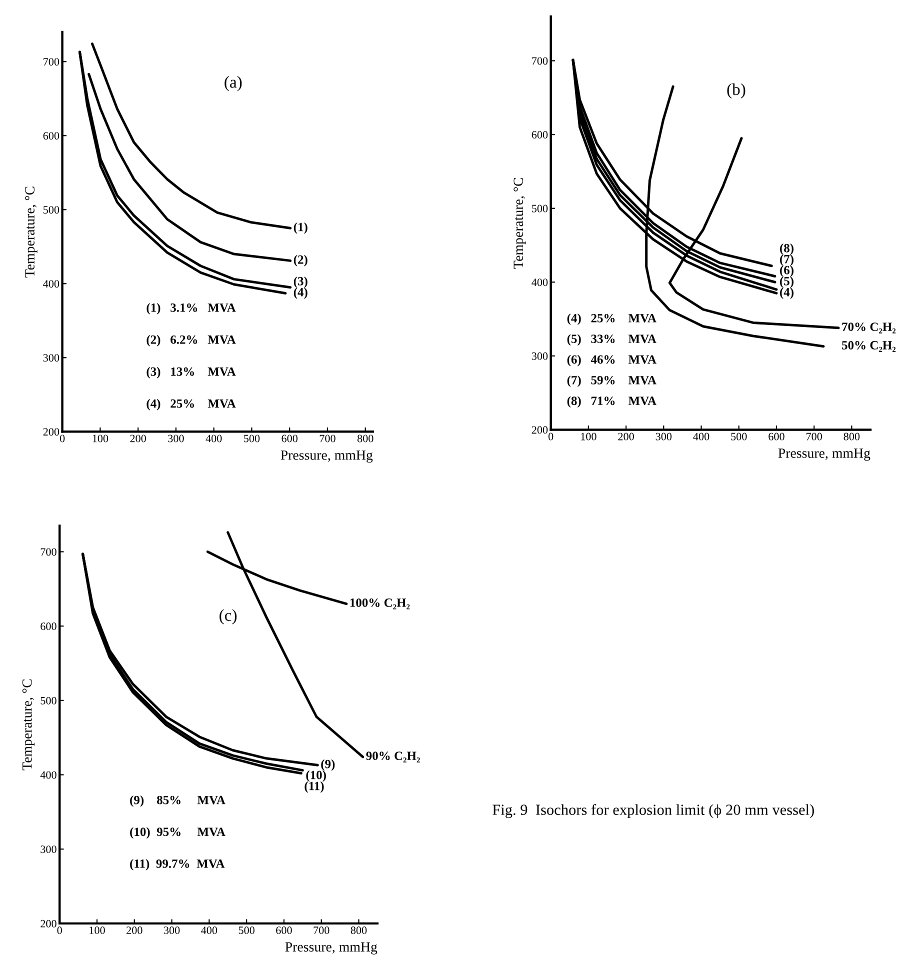  What do you see at coordinates (869, 346) in the screenshot?
I see `series-label: 50% C₂H₂` at bounding box center [869, 346].